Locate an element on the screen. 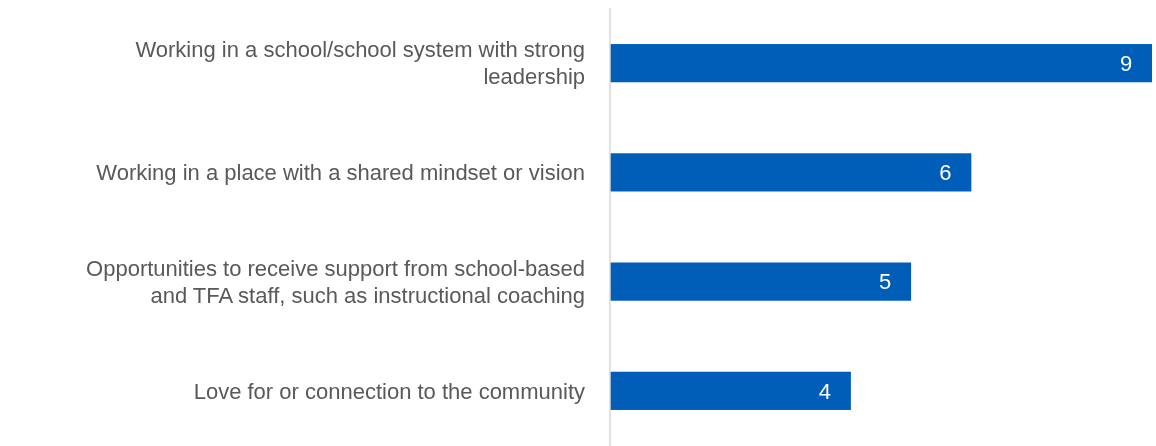 The image size is (1156, 446). y-tick-label: Opportunities to receive support from school-based and TFA staff, such as instructional coaching is located at coordinates (335, 281).